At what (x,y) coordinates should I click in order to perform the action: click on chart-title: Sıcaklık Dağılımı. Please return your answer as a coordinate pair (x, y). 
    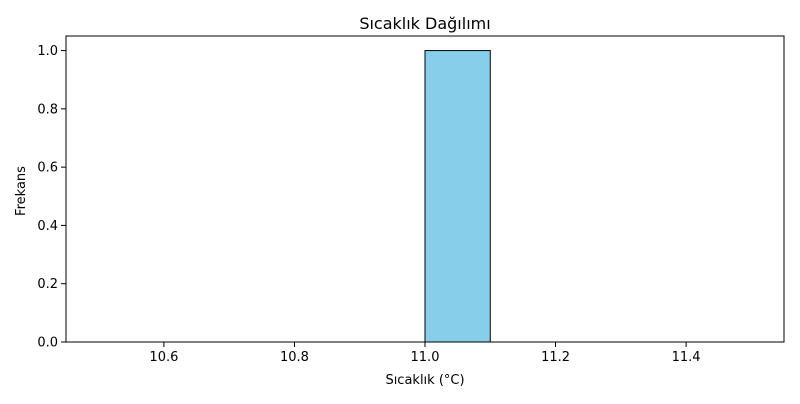
    Looking at the image, I should click on (424, 23).